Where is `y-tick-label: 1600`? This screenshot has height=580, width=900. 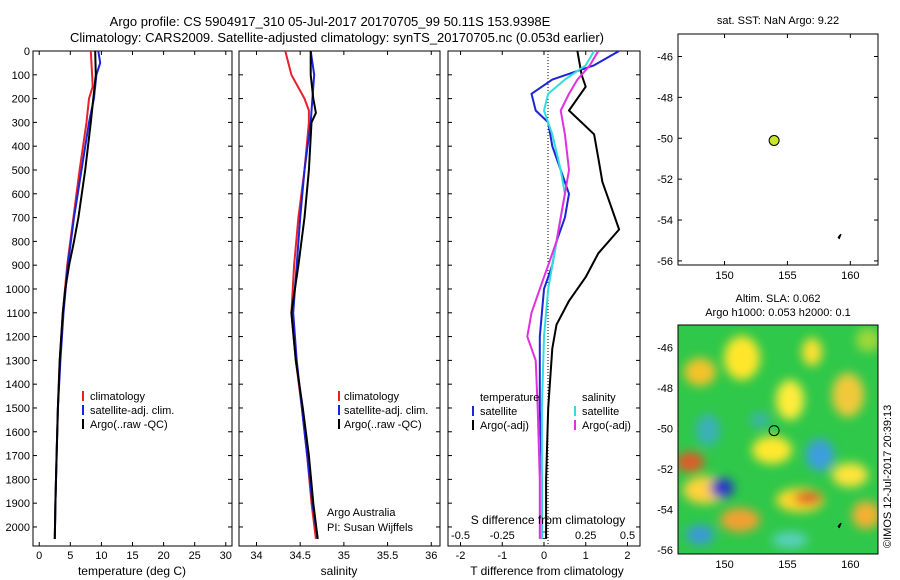
y-tick-label: 1600 is located at coordinates (18, 433).